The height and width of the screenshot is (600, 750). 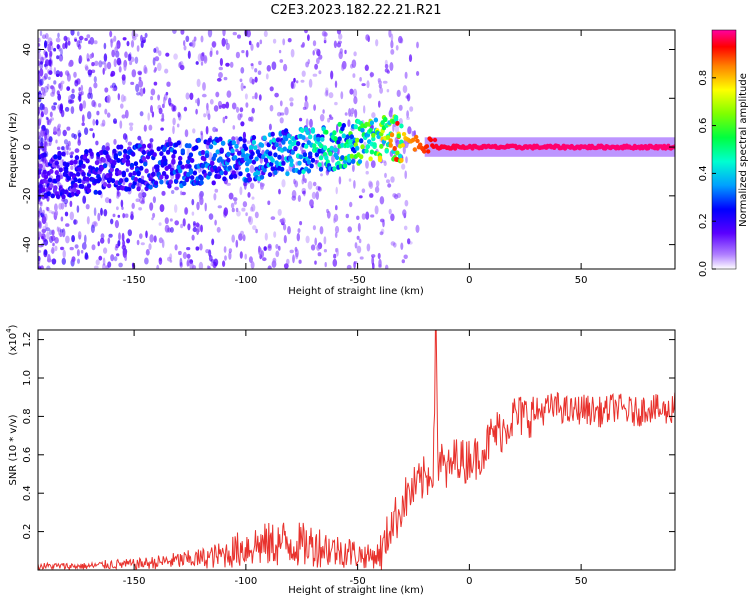 What do you see at coordinates (581, 280) in the screenshot?
I see `x-tick-label: 50` at bounding box center [581, 280].